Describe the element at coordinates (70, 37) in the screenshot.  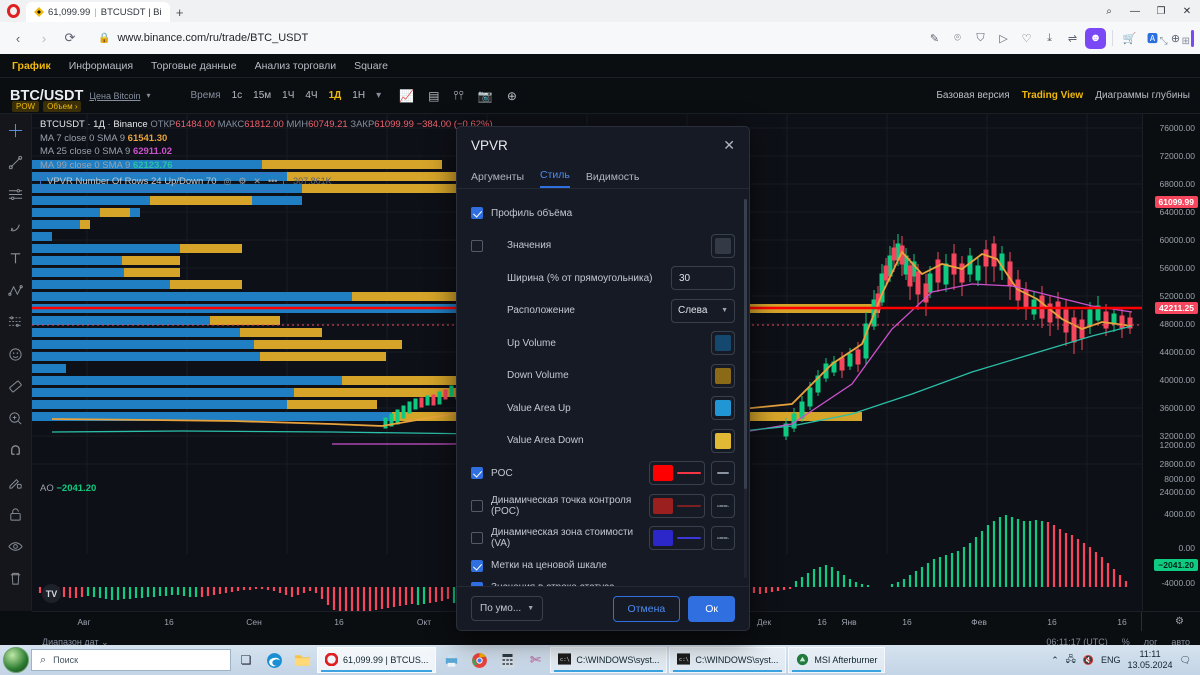
I see `reload-button: ⟳` at that location.